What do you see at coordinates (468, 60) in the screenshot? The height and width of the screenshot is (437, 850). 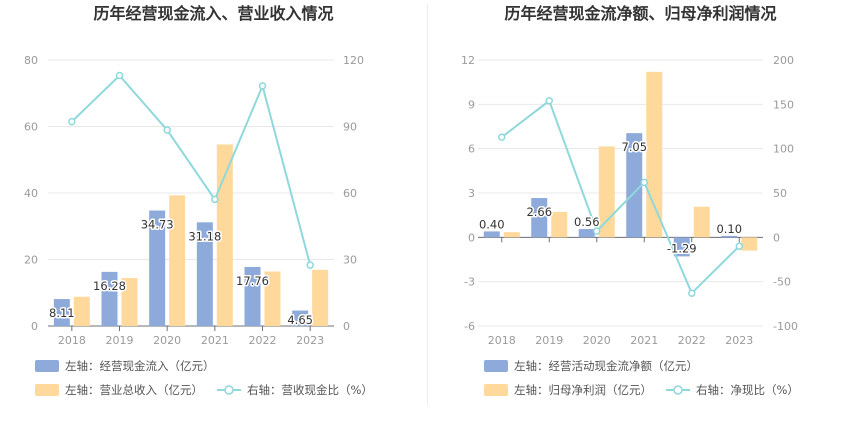 I see `left-axis-tick-label: 12` at bounding box center [468, 60].